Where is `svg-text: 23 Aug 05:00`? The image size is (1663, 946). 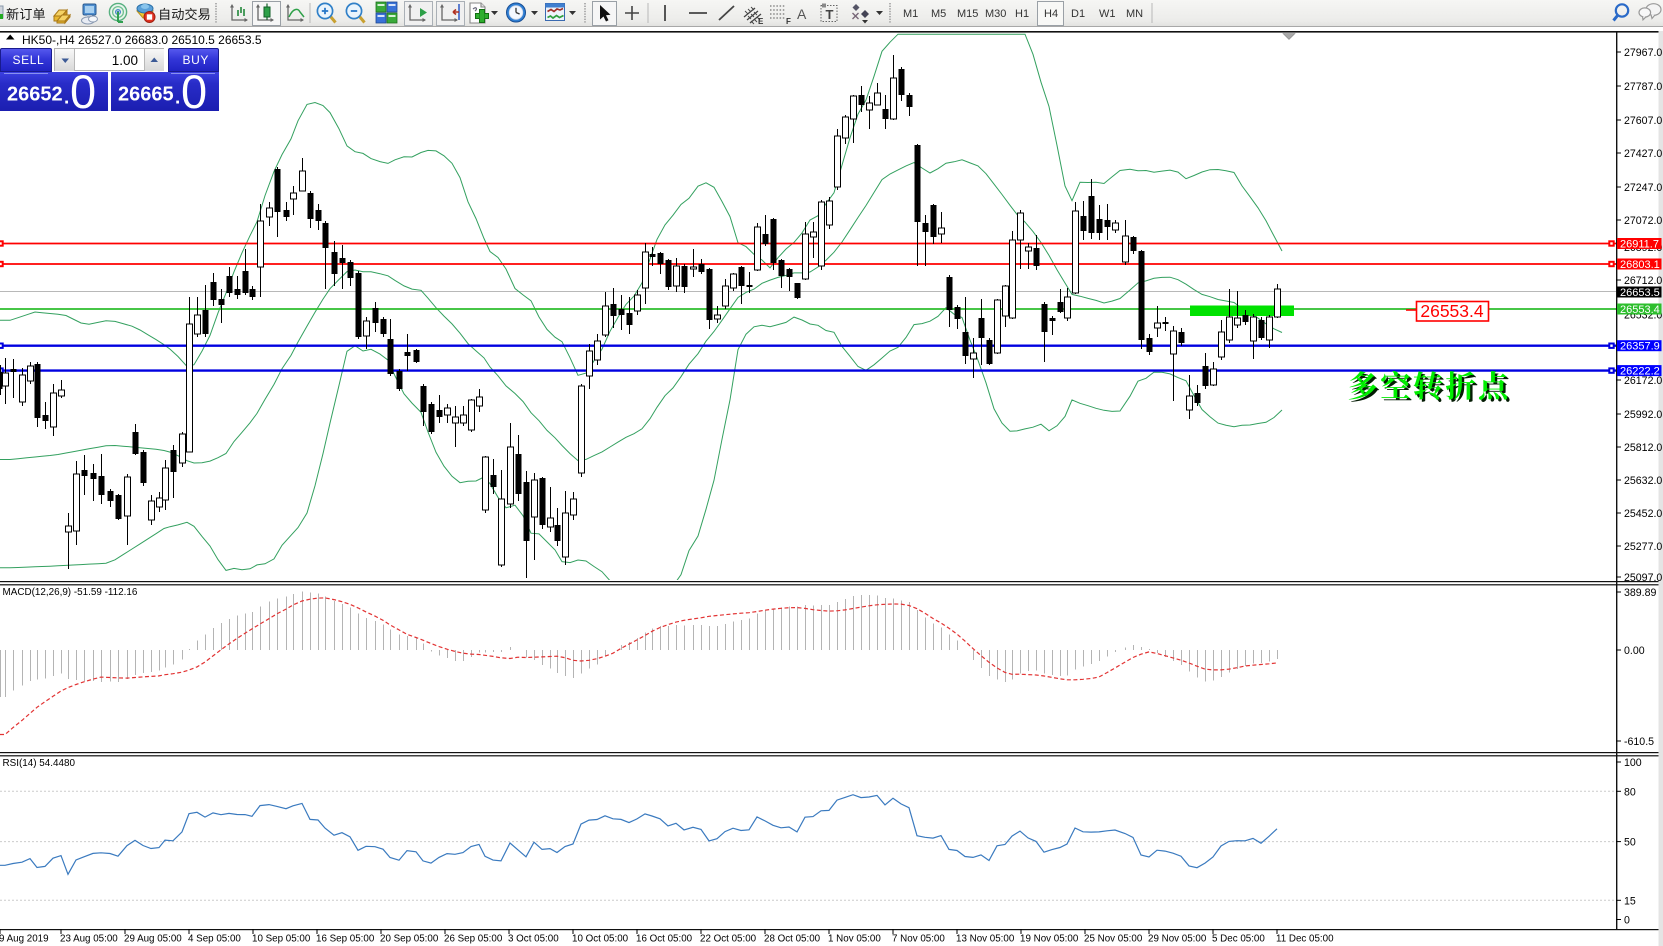 svg-text: 23 Aug 05:00 is located at coordinates (89, 939).